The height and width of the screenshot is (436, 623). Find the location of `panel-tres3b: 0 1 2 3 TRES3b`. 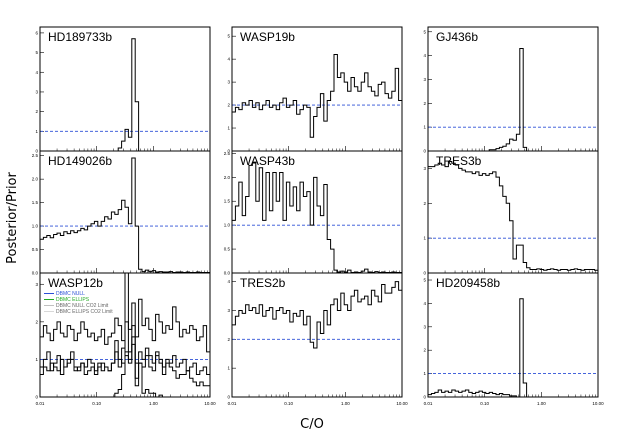

panel-tres3b: 0 1 2 3 TRES3b is located at coordinates (511, 213).